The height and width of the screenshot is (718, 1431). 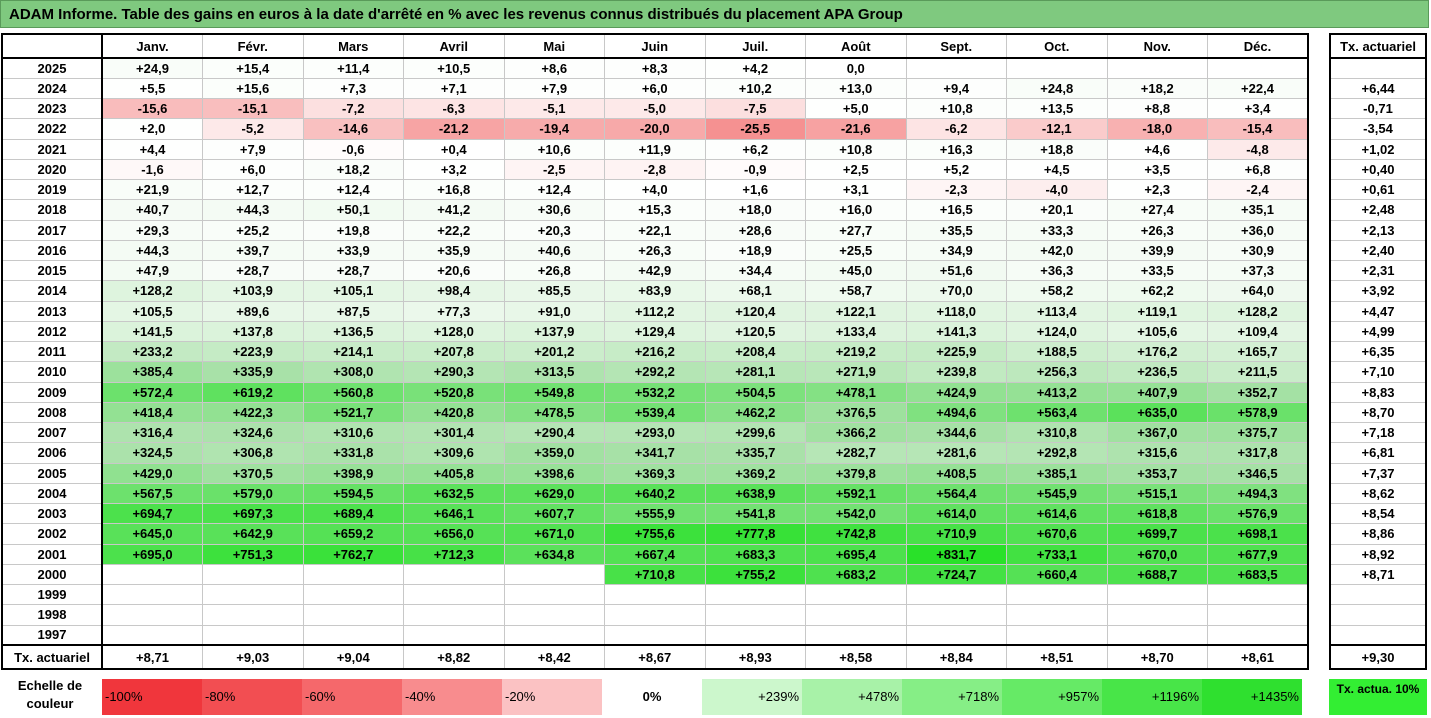 What do you see at coordinates (1258, 88) in the screenshot?
I see `gain-cell: +22,4` at bounding box center [1258, 88].